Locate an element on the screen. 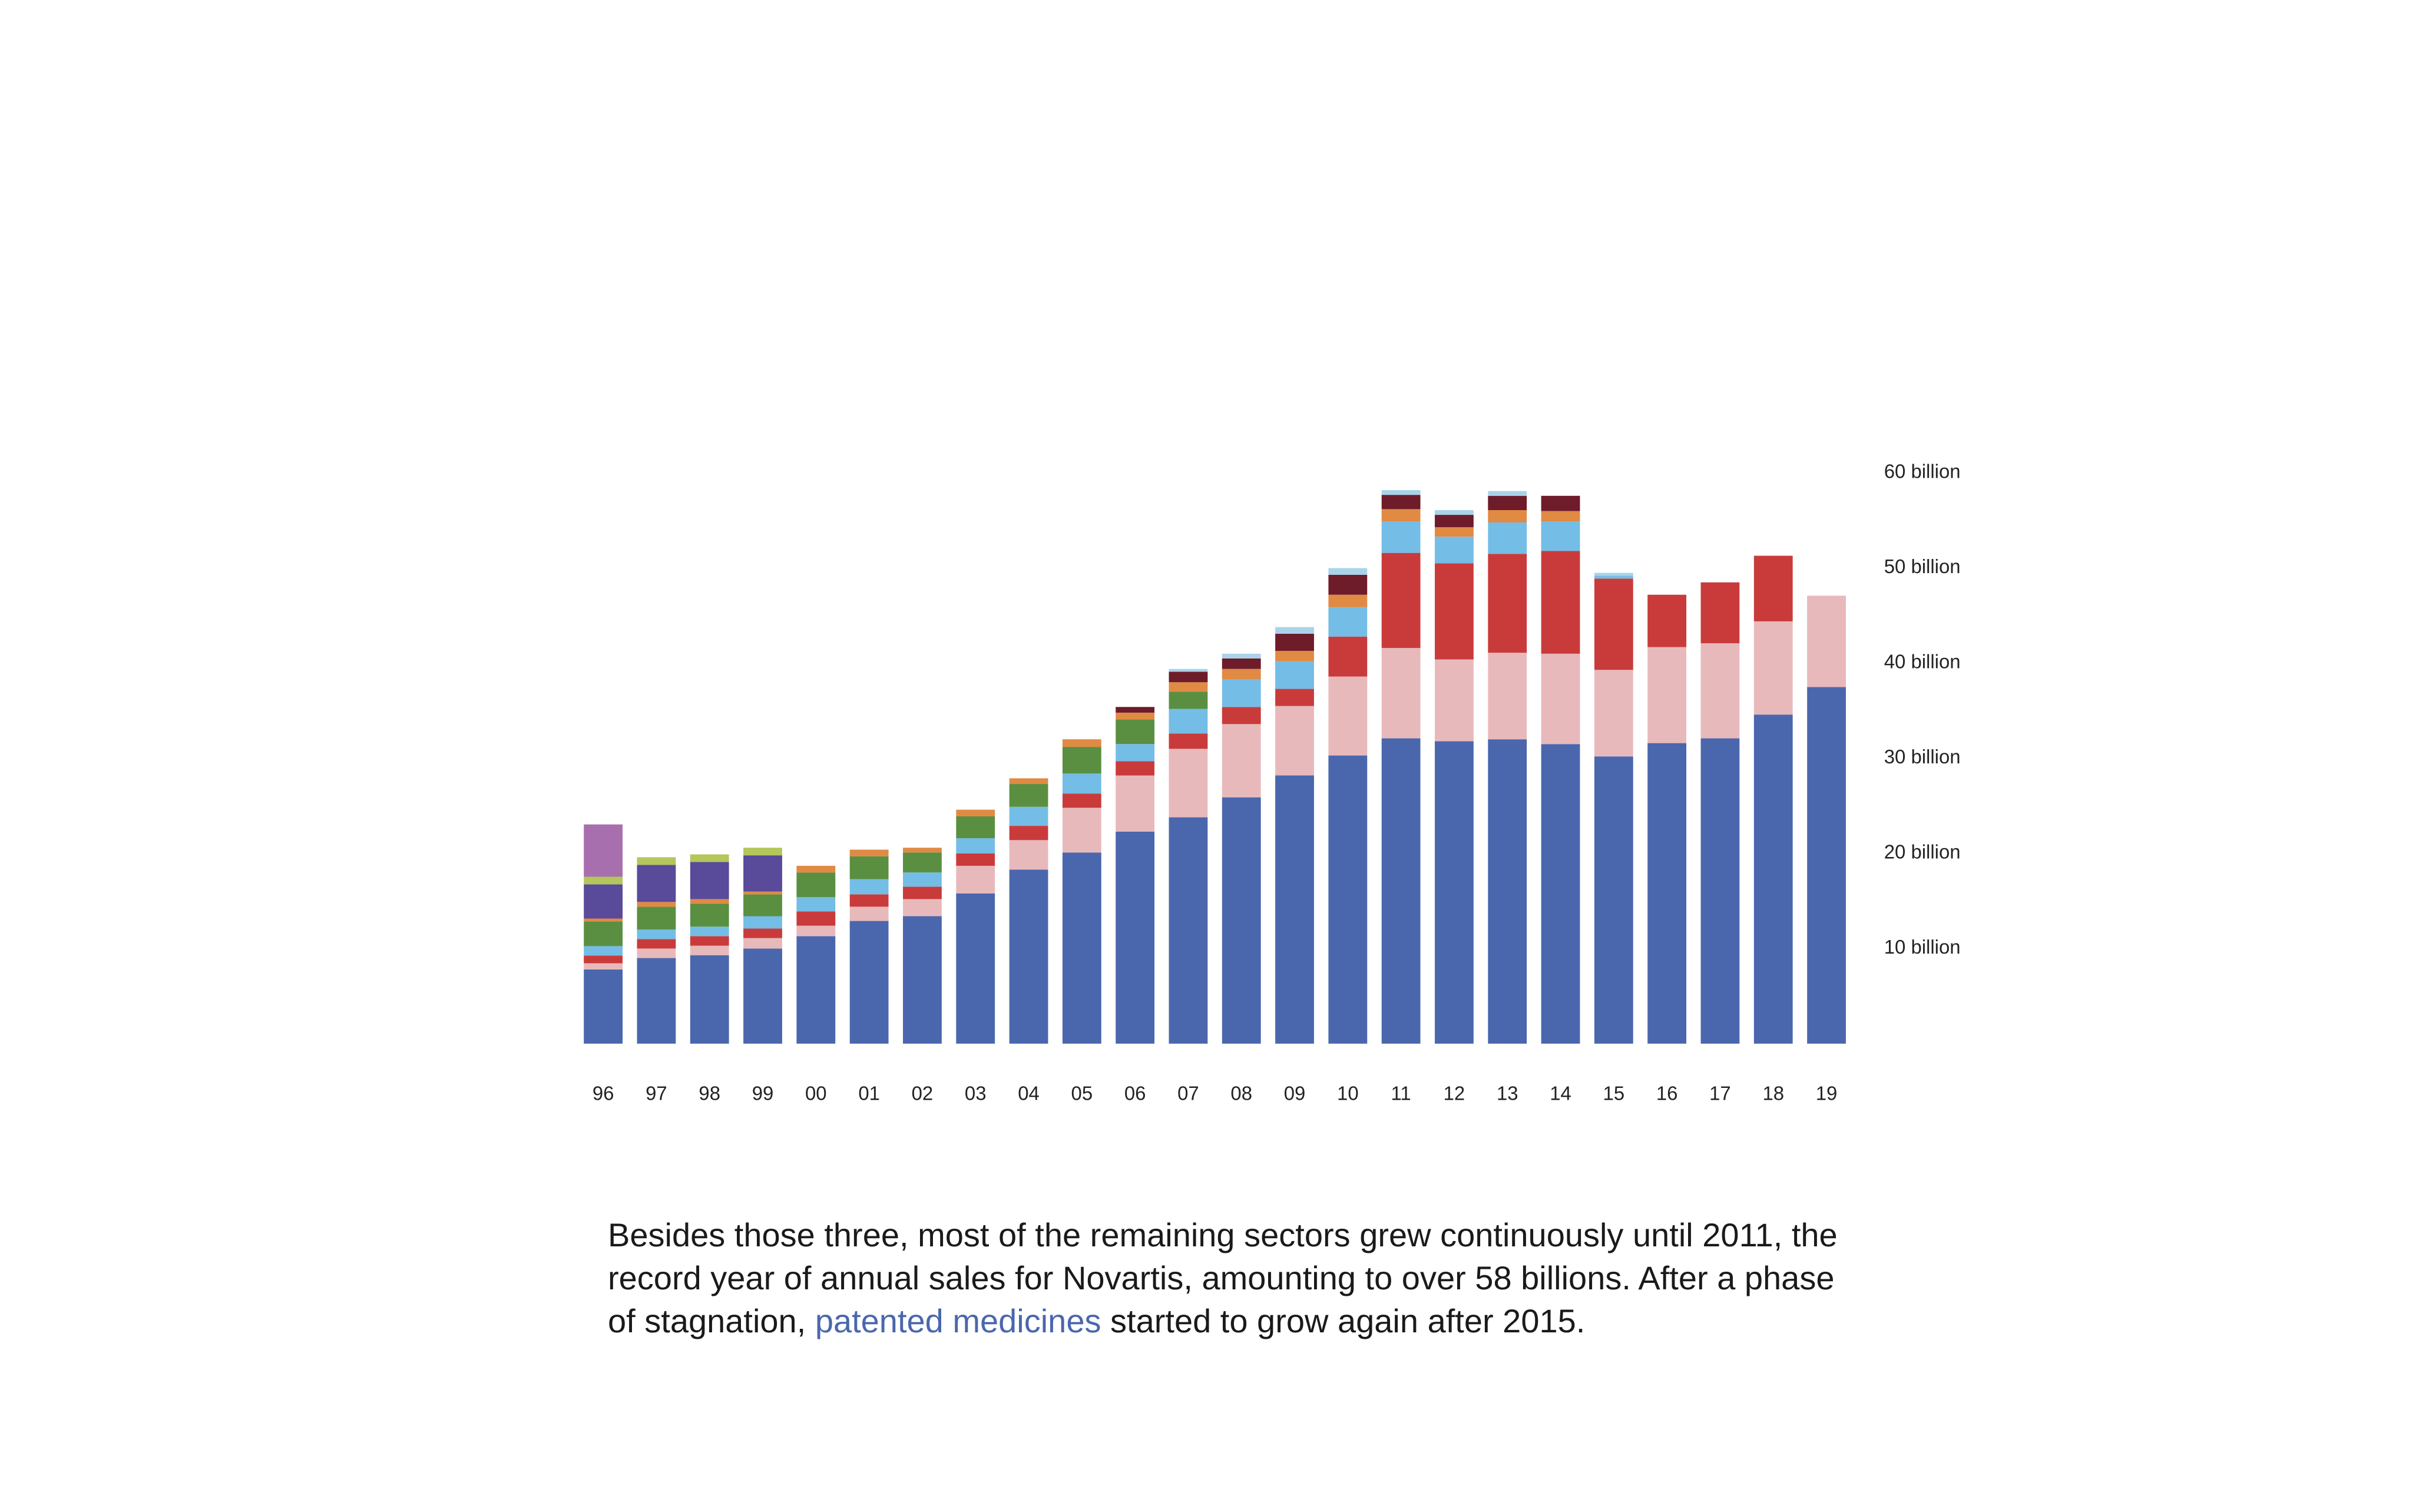  x-tick-label: 01 is located at coordinates (869, 1093).